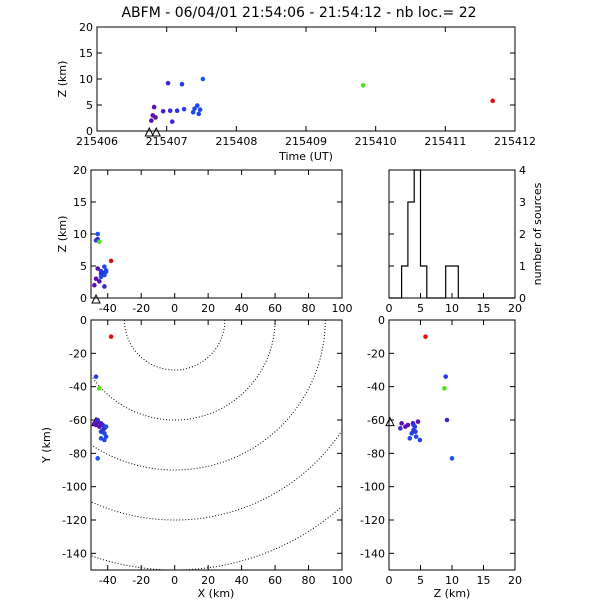  What do you see at coordinates (86, 53) in the screenshot?
I see `time_altitude-ytick-label-3: 15` at bounding box center [86, 53].